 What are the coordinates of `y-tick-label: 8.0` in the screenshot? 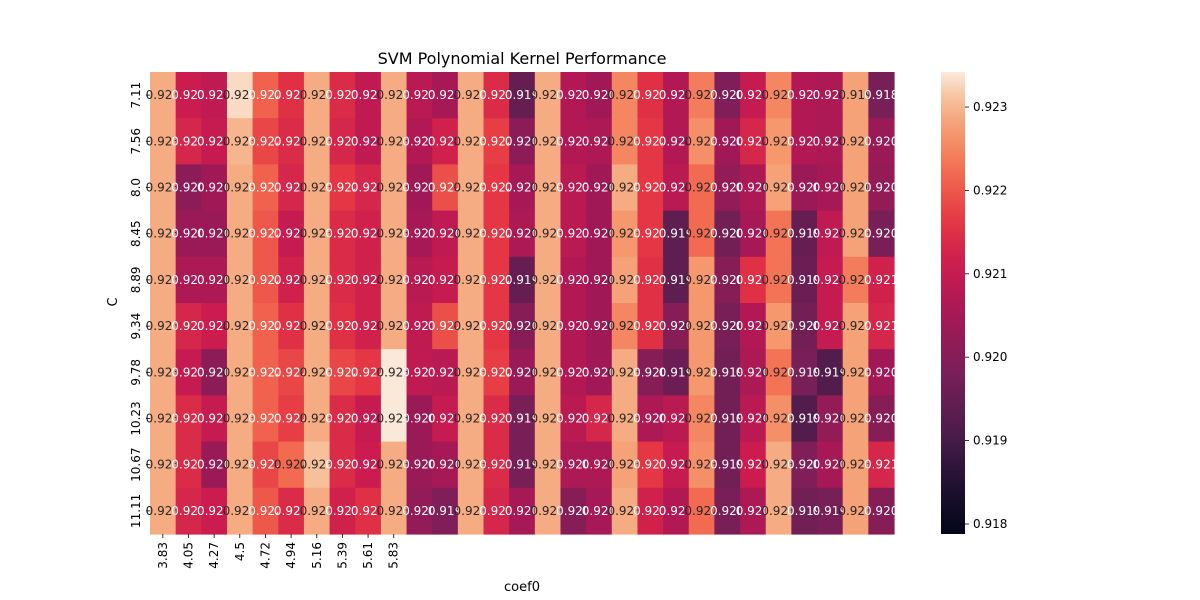 It's located at (136, 187).